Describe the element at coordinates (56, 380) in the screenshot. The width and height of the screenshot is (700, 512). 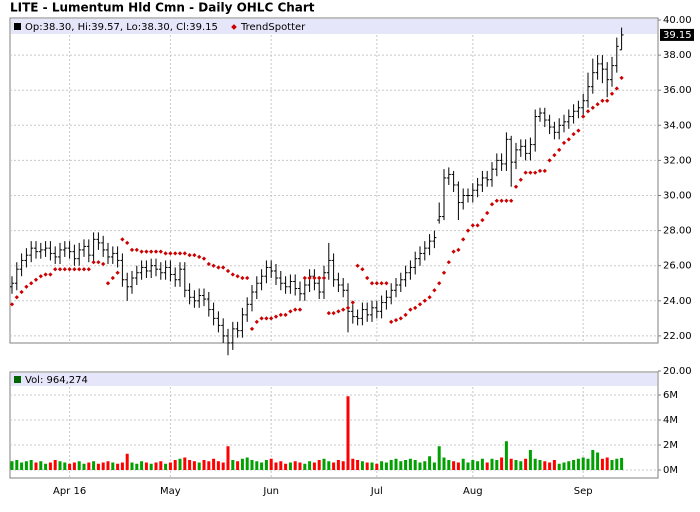
I see `legend-label: Vol: 964,274` at that location.